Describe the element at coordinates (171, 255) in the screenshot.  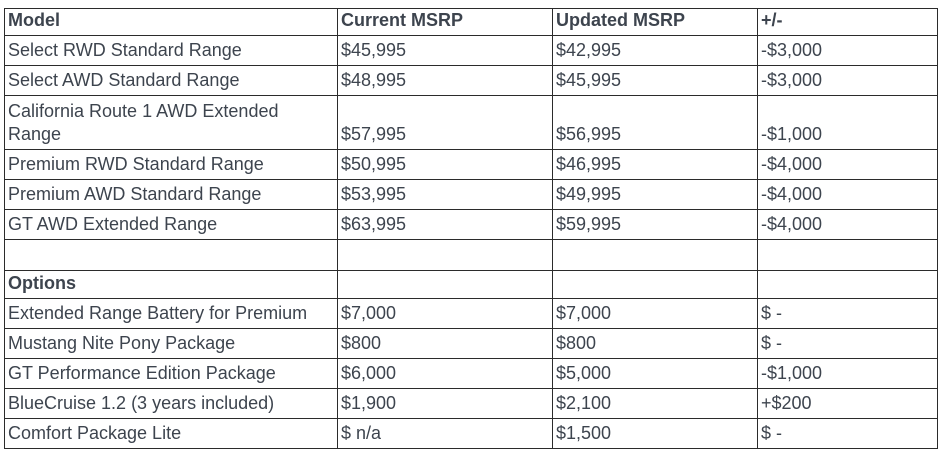
I see `model-cell` at that location.